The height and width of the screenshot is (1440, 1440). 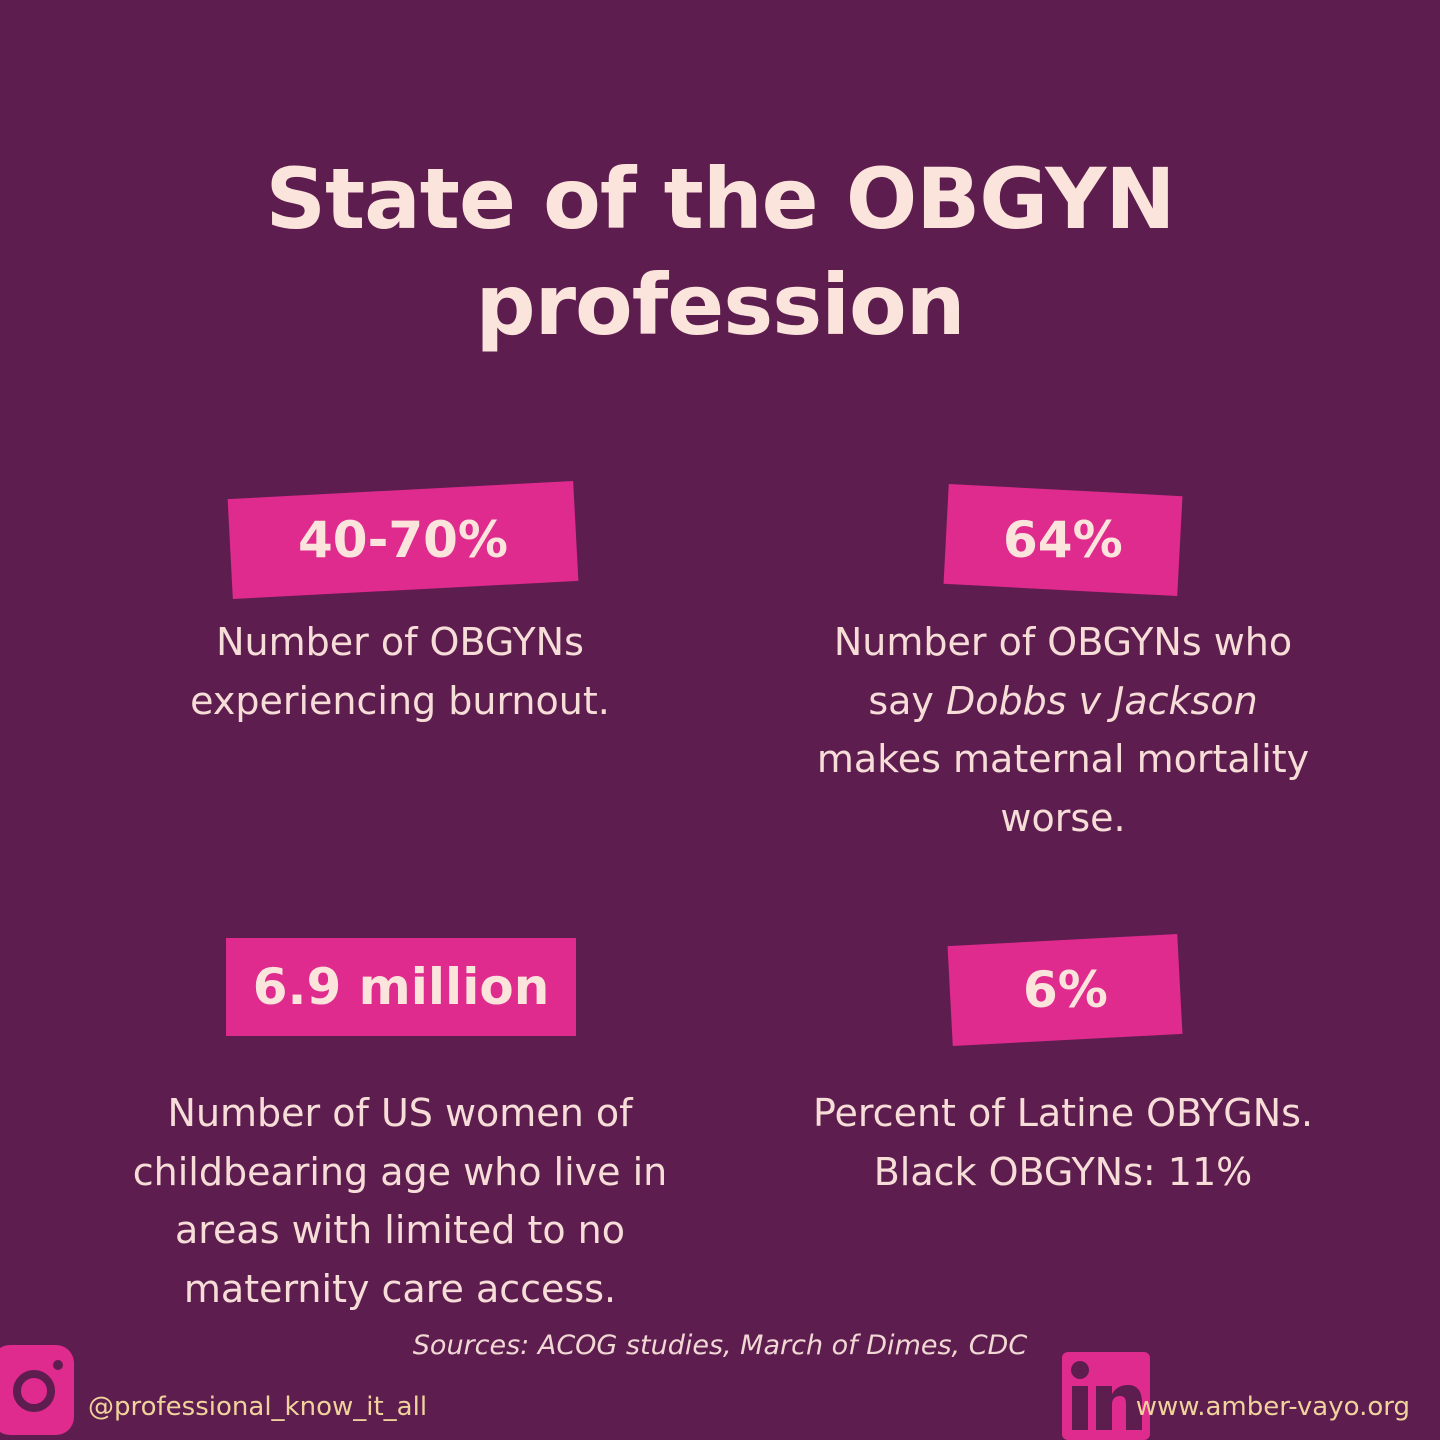 What do you see at coordinates (400, 1288) in the screenshot?
I see `description-line: maternity care access.` at bounding box center [400, 1288].